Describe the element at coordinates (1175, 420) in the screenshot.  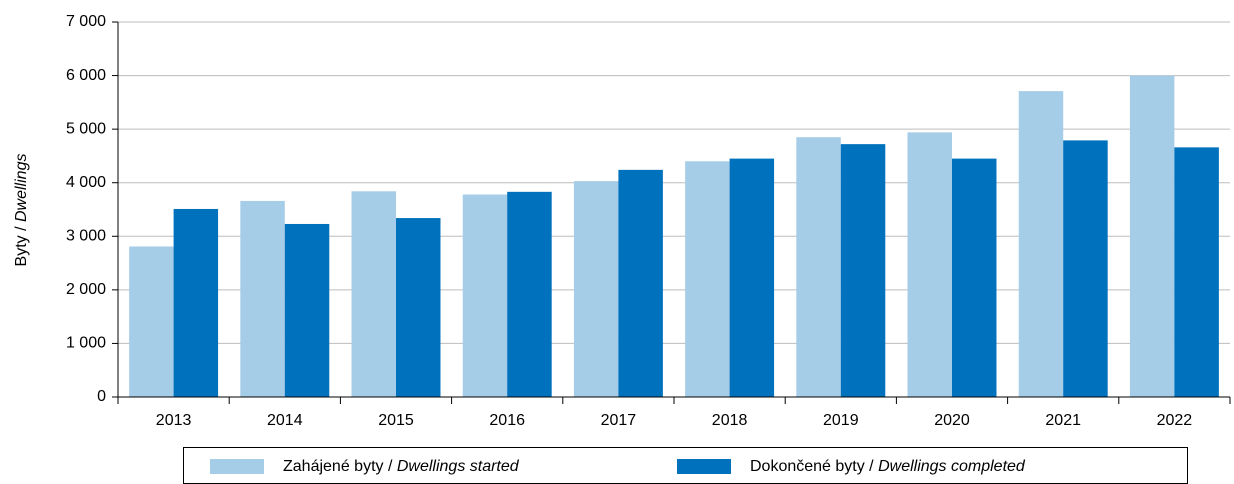
I see `x-tick-label: 2022` at that location.